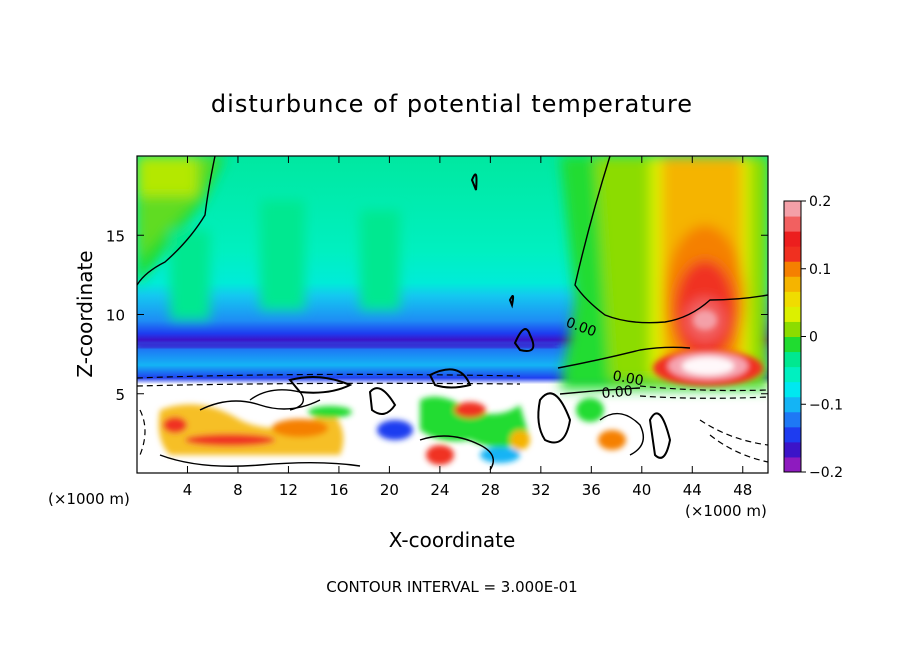 The height and width of the screenshot is (654, 904). Describe the element at coordinates (389, 490) in the screenshot. I see `x-tick-label: 20` at that location.